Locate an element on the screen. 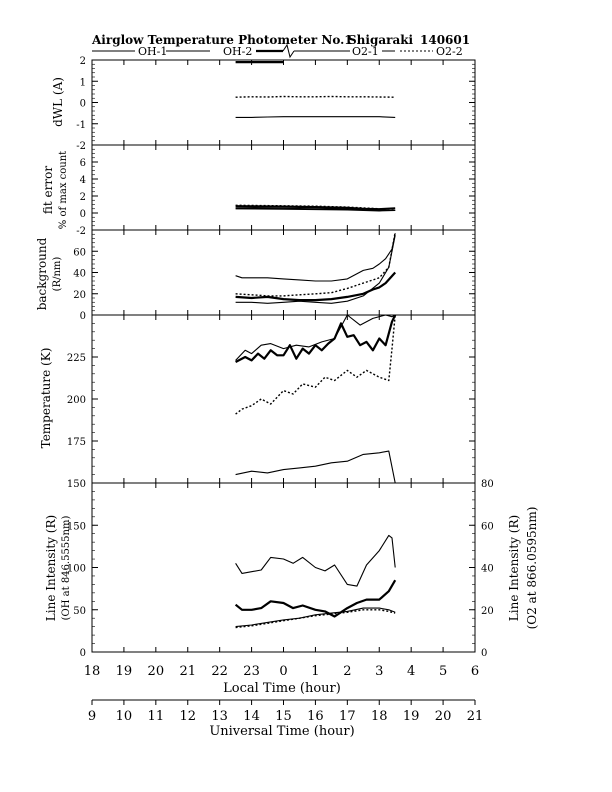 Image resolution: width=612 pixels, height=792 pixels. y-right-tick-label: 80 is located at coordinates (487, 484).